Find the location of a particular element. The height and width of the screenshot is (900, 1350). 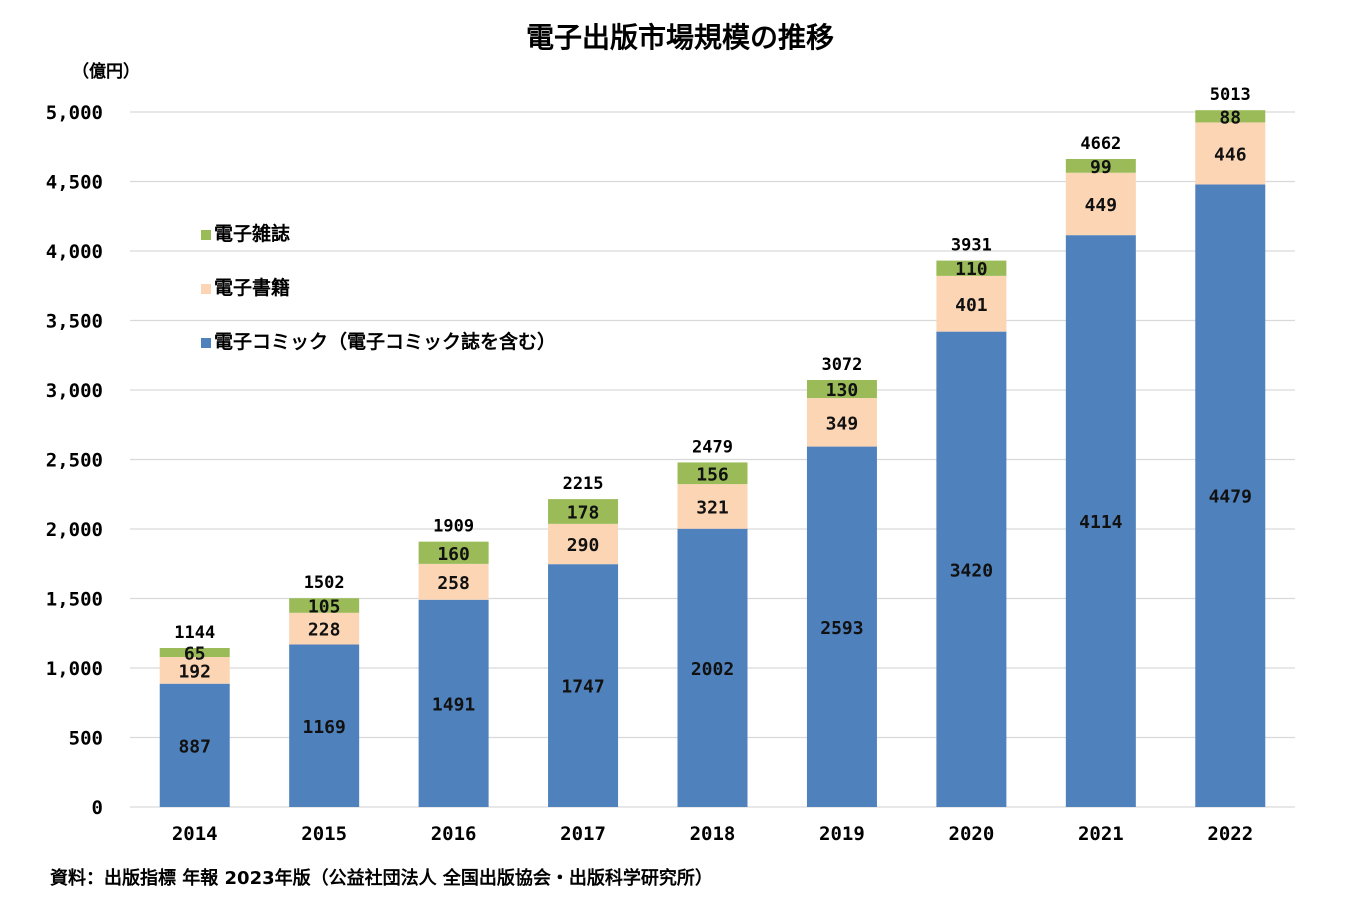

y-tick-label: 2,000 is located at coordinates (74, 530).